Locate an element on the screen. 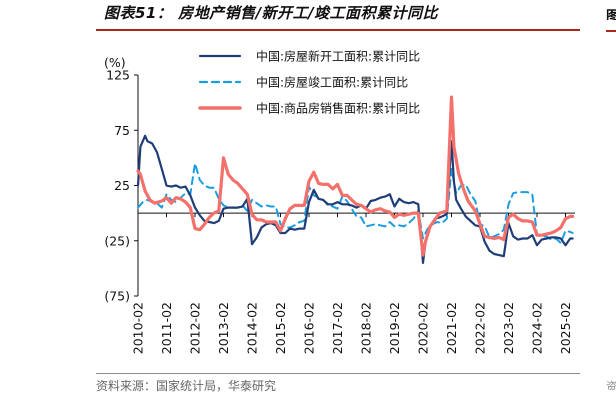  x-tick-label: 2018-02 is located at coordinates (366, 328).